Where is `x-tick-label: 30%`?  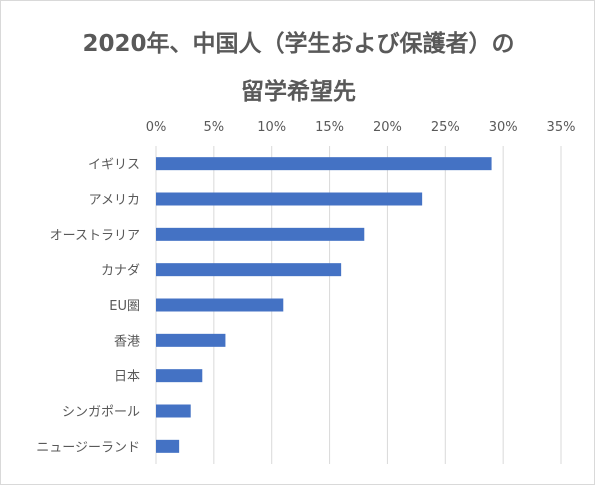 x-tick-label: 30% is located at coordinates (503, 127).